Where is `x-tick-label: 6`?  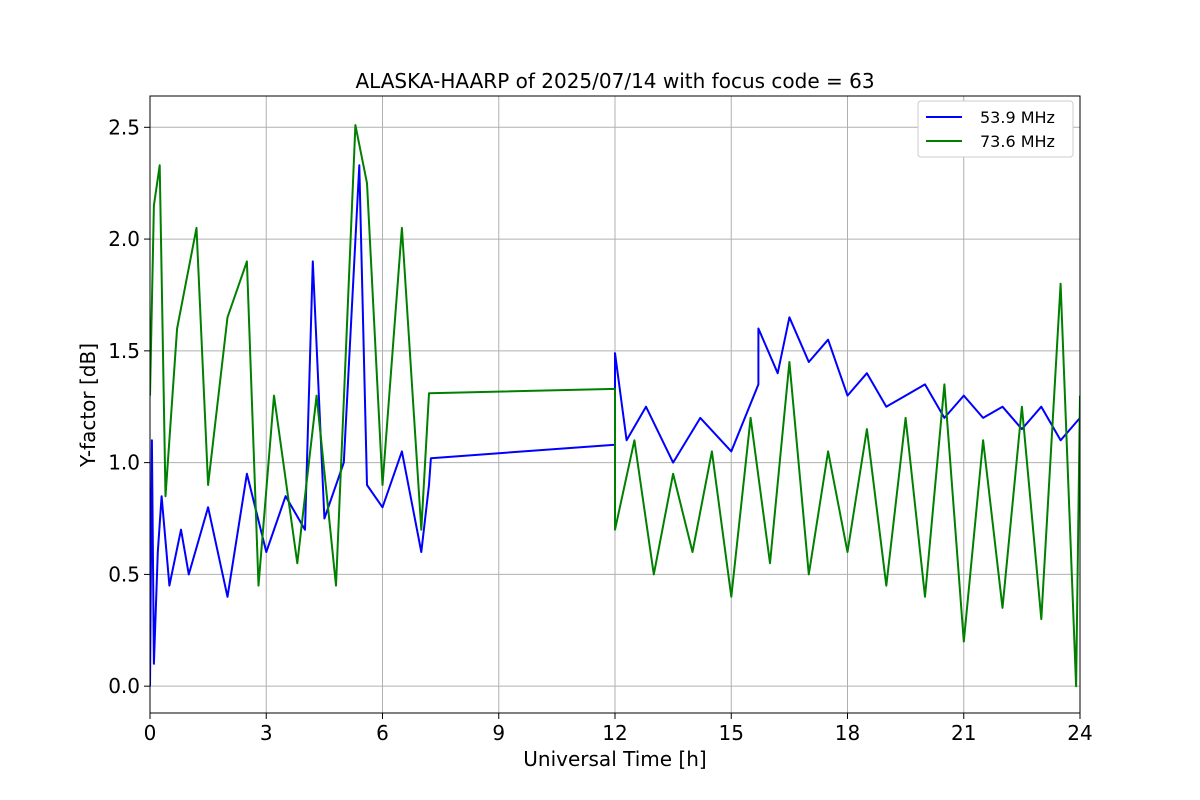
x-tick-label: 6 is located at coordinates (382, 733).